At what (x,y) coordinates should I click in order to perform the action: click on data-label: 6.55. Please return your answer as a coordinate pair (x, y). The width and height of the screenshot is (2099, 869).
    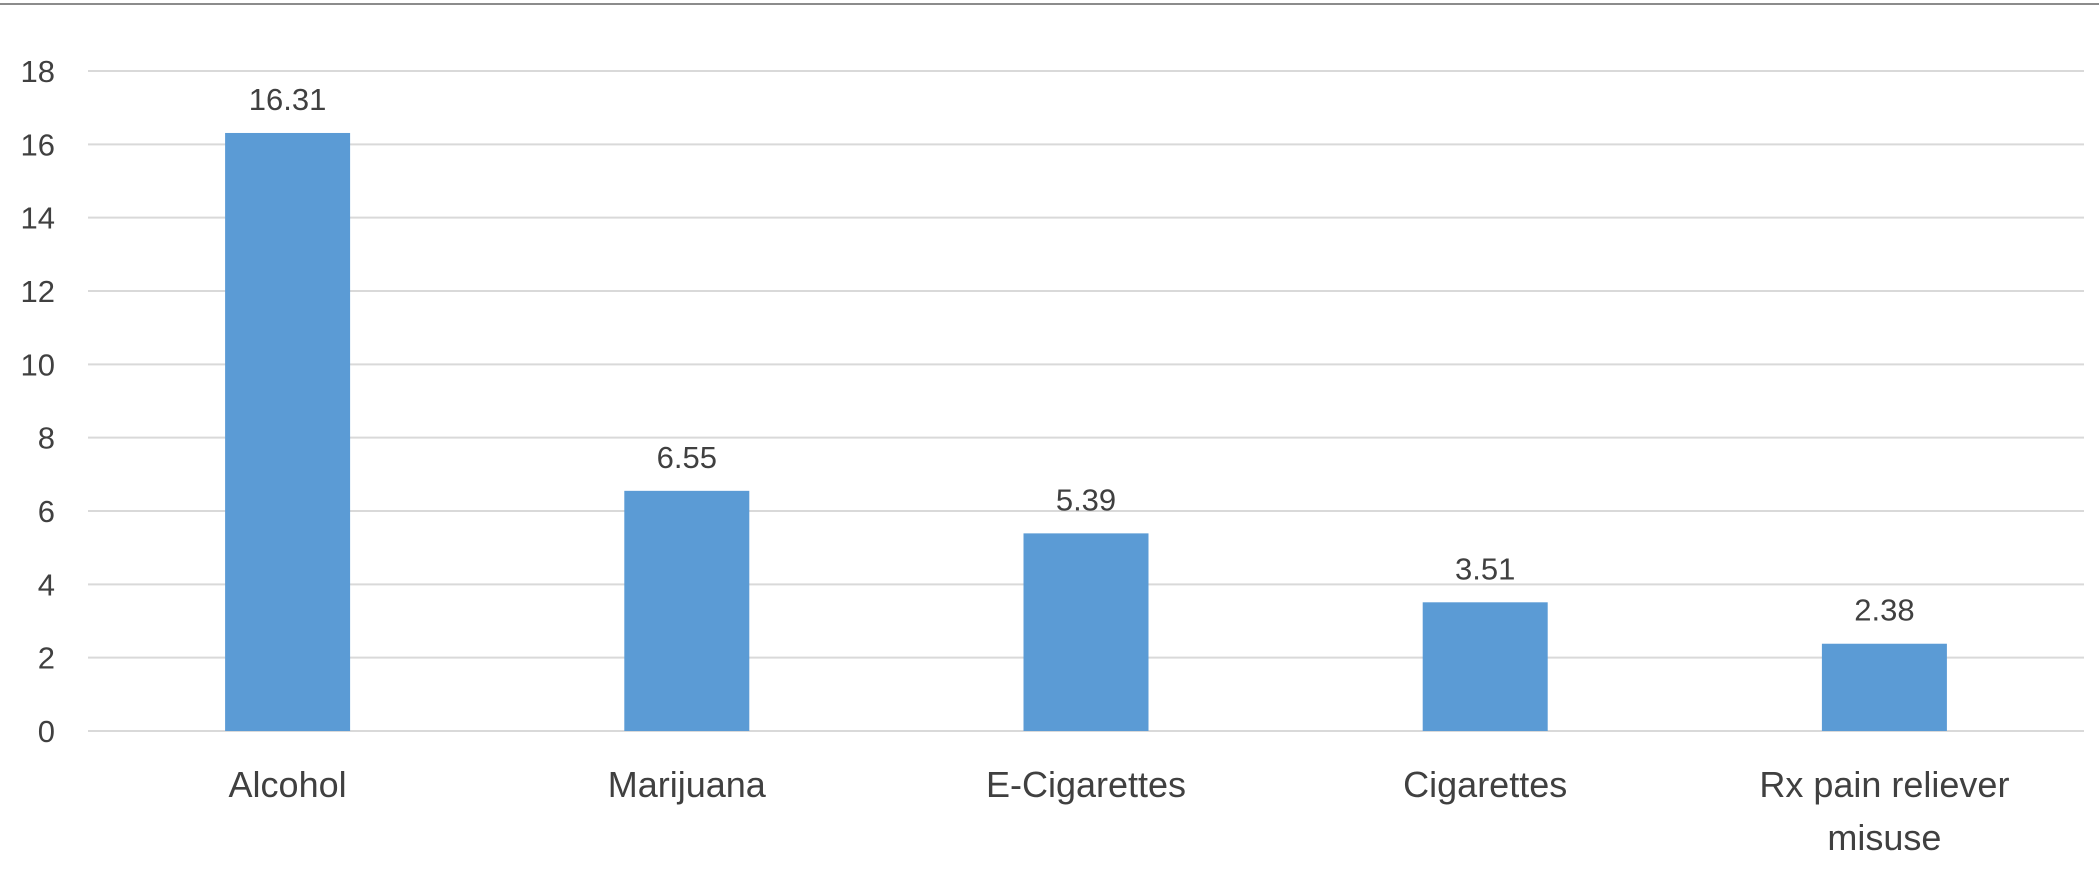
    Looking at the image, I should click on (687, 457).